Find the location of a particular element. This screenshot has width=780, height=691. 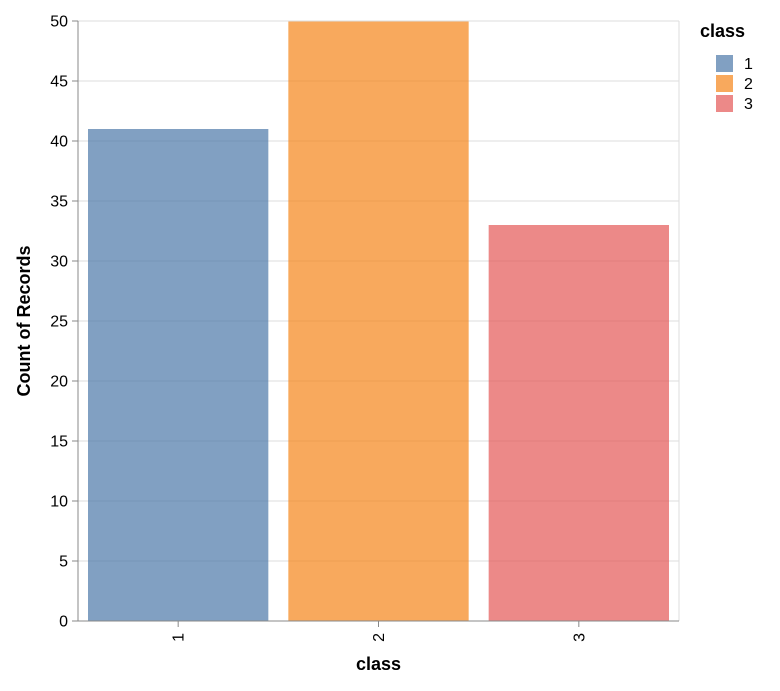

y-axis-title: Count of Records is located at coordinates (24, 321).